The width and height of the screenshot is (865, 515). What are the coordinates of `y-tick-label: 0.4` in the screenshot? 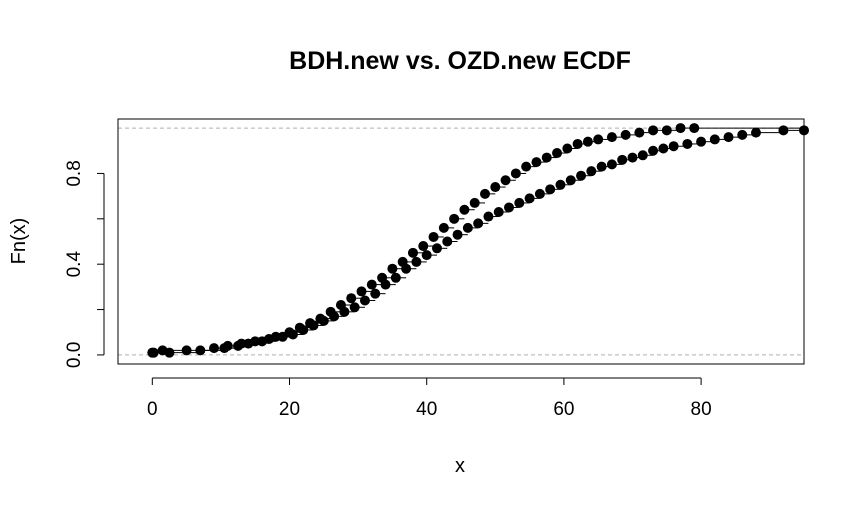 It's located at (74, 264).